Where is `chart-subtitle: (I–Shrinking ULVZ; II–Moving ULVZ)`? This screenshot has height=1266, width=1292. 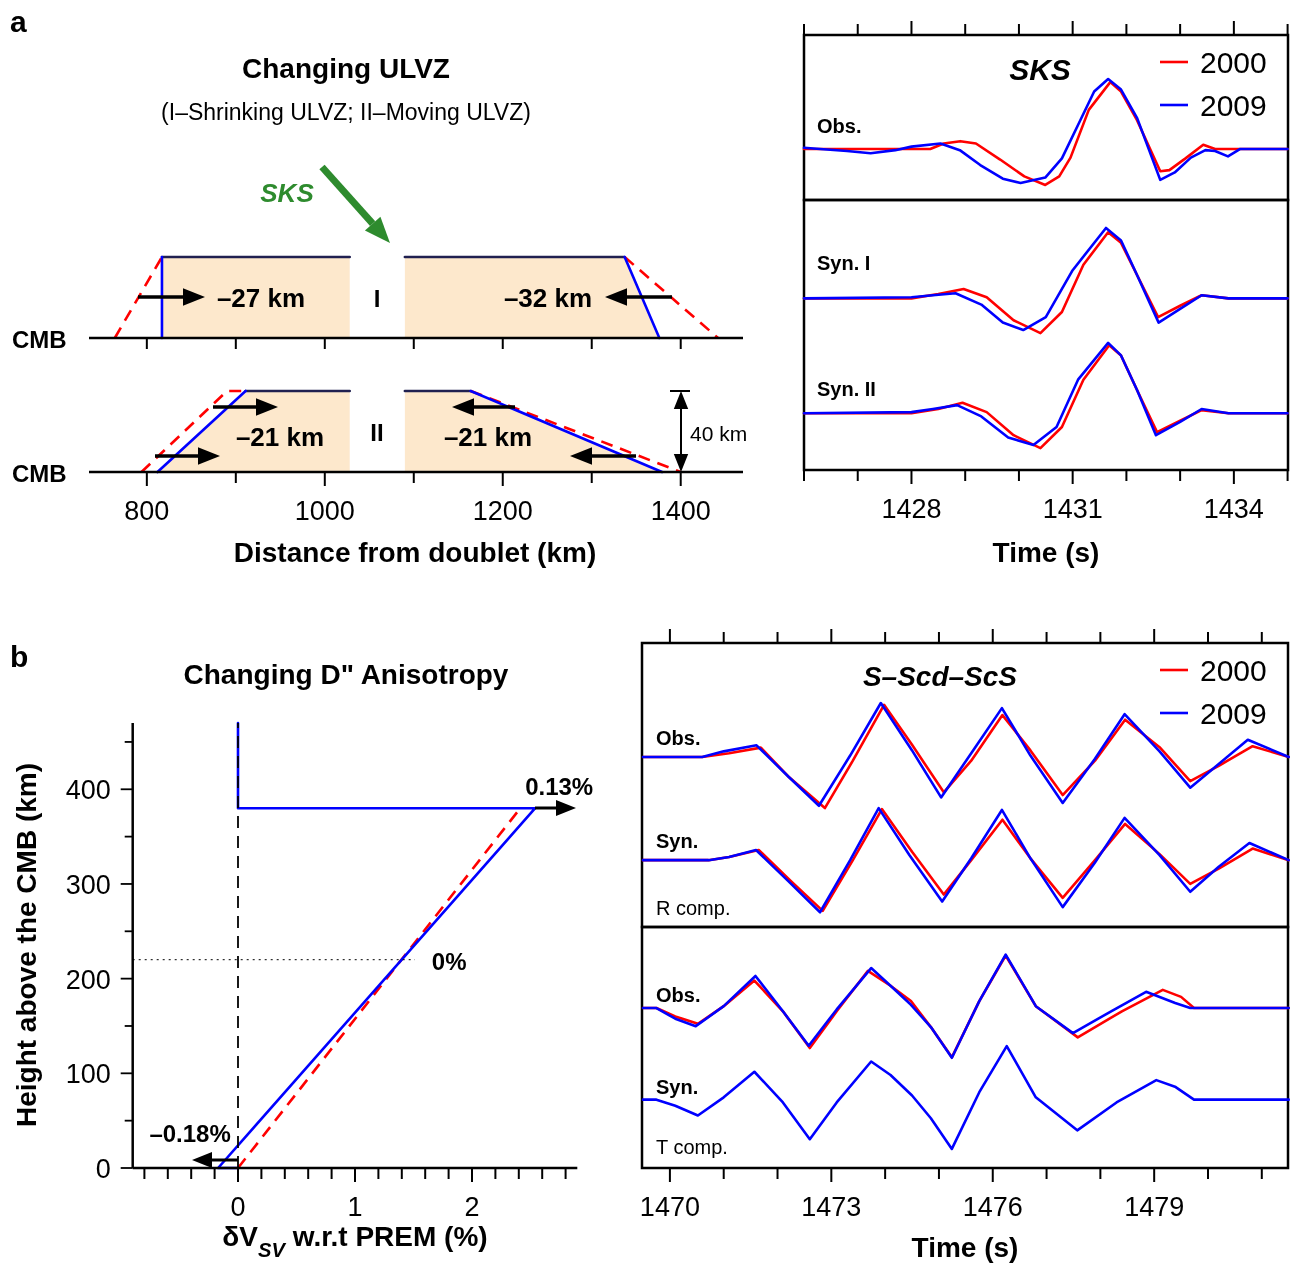 chart-subtitle: (I–Shrinking ULVZ; II–Moving ULVZ) is located at coordinates (346, 112).